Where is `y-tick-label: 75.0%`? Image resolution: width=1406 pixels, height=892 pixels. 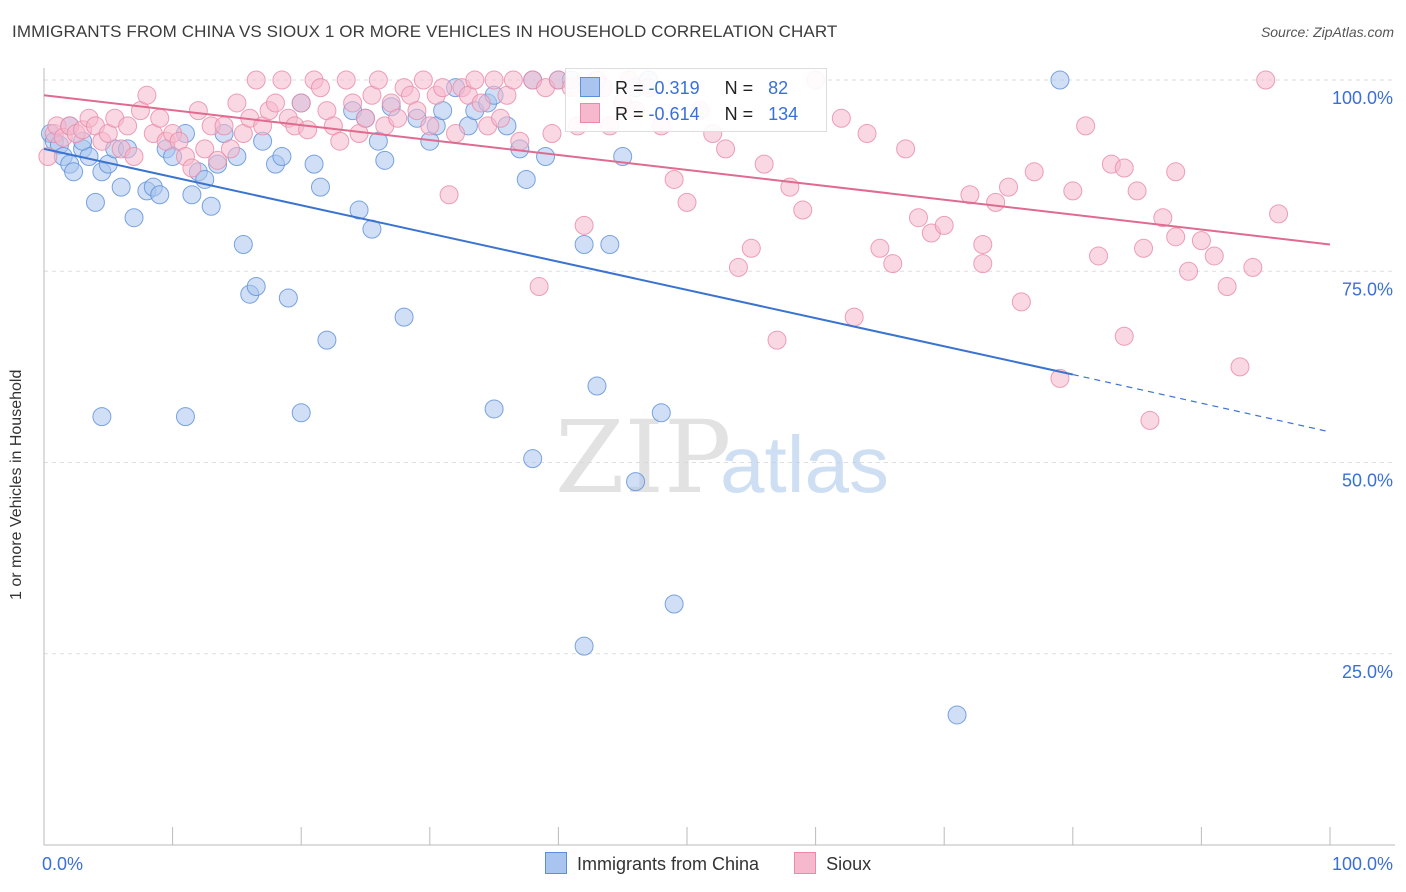 y-tick-label: 75.0% is located at coordinates (1367, 289).